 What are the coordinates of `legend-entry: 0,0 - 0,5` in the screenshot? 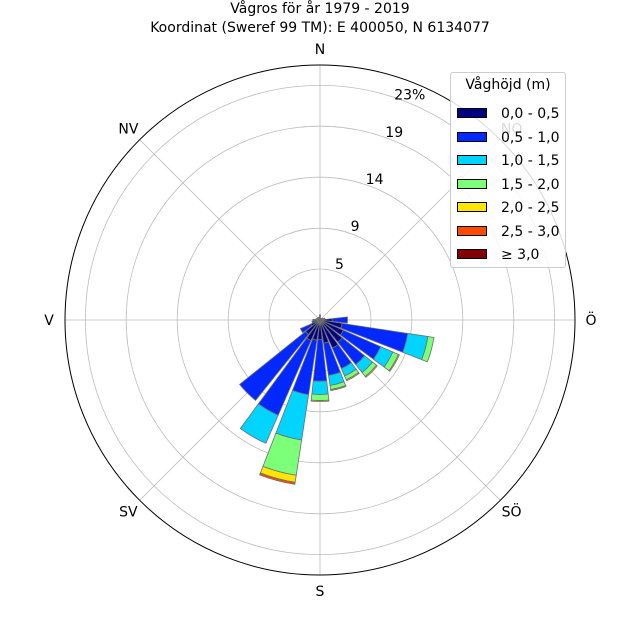 It's located at (511, 114).